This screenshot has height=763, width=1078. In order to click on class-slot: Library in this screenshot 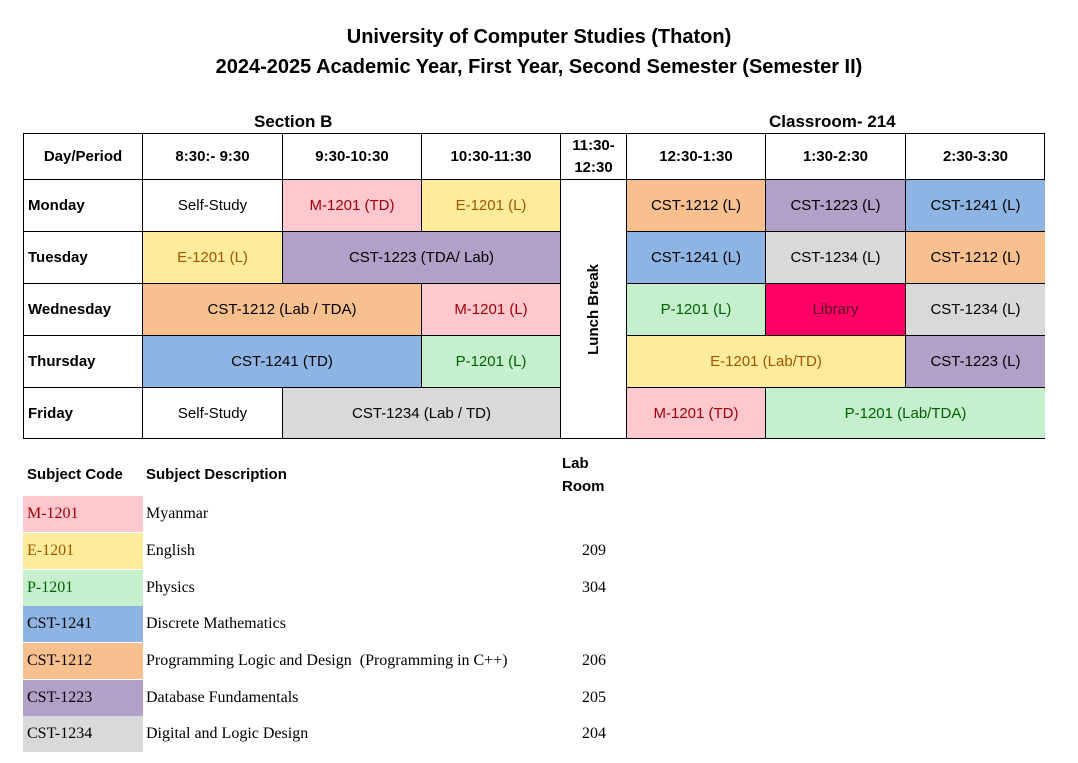, I will do `click(836, 310)`.